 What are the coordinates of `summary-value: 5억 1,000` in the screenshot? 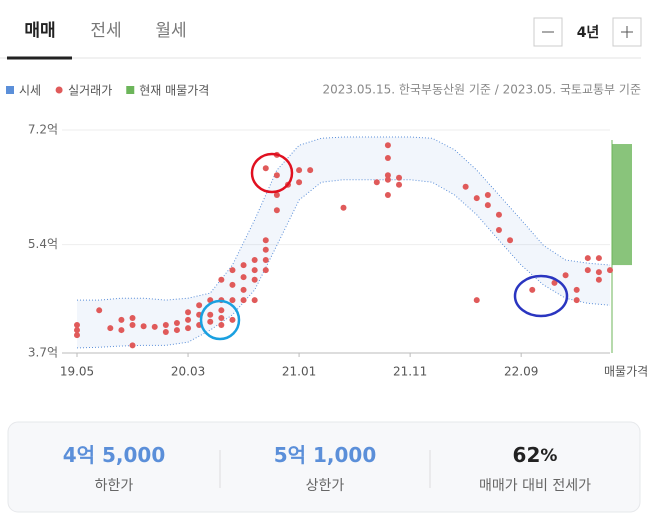 It's located at (325, 455).